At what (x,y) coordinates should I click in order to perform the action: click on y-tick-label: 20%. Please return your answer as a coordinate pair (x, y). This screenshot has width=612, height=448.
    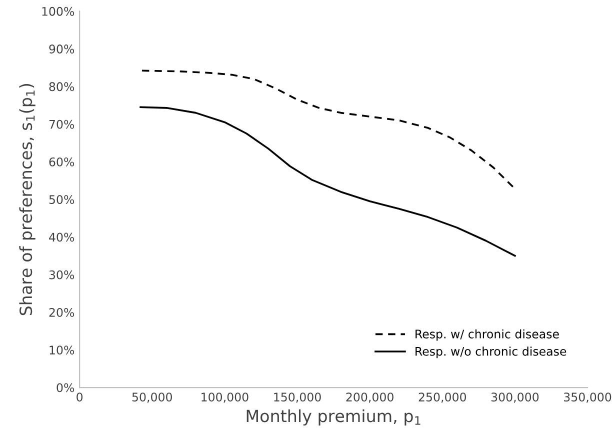
    Looking at the image, I should click on (61, 312).